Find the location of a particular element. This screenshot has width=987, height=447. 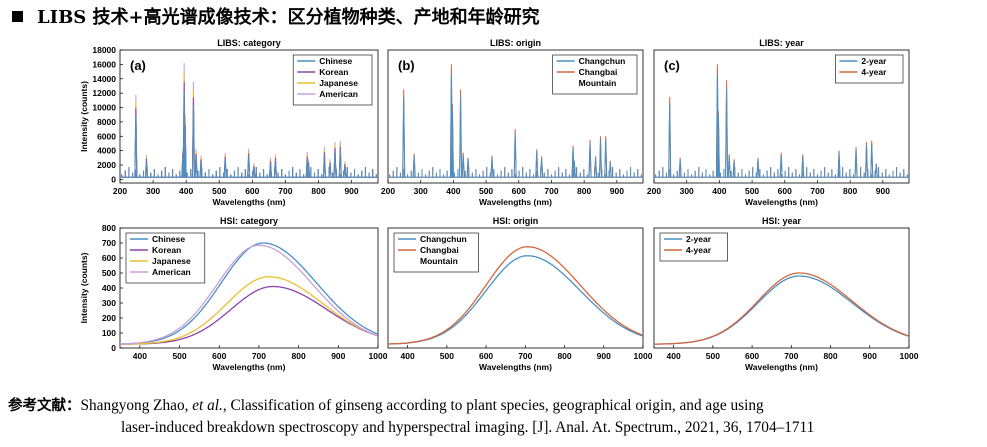

y-tick-label: 100 is located at coordinates (109, 333).